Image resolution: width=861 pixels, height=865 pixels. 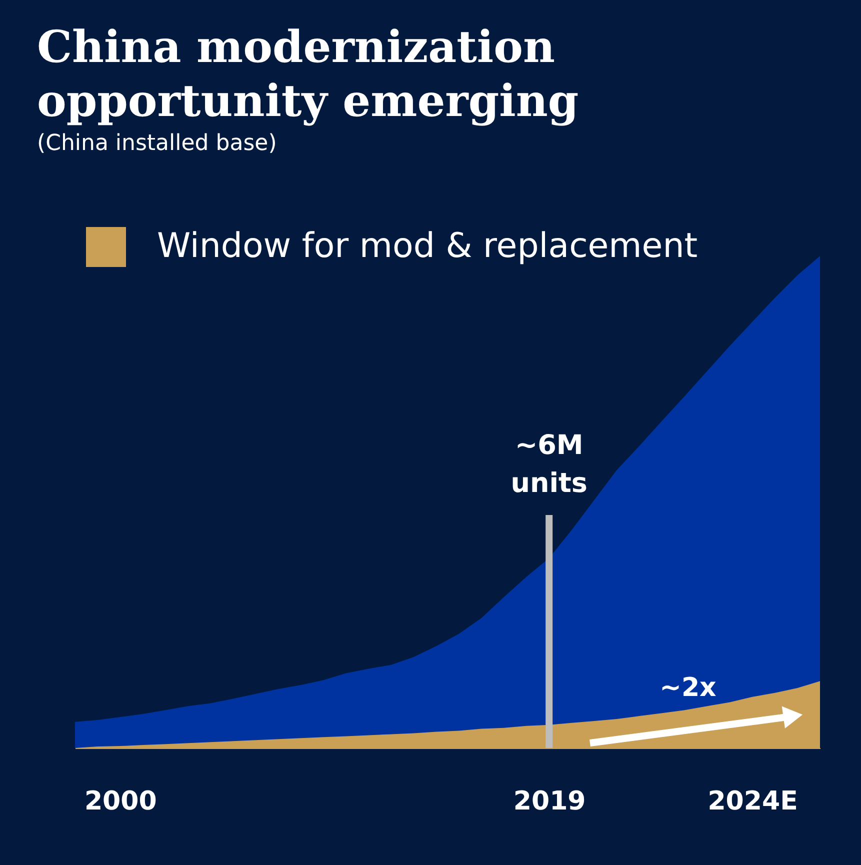 What do you see at coordinates (549, 464) in the screenshot?
I see `ref-line-label: ~6M units` at bounding box center [549, 464].